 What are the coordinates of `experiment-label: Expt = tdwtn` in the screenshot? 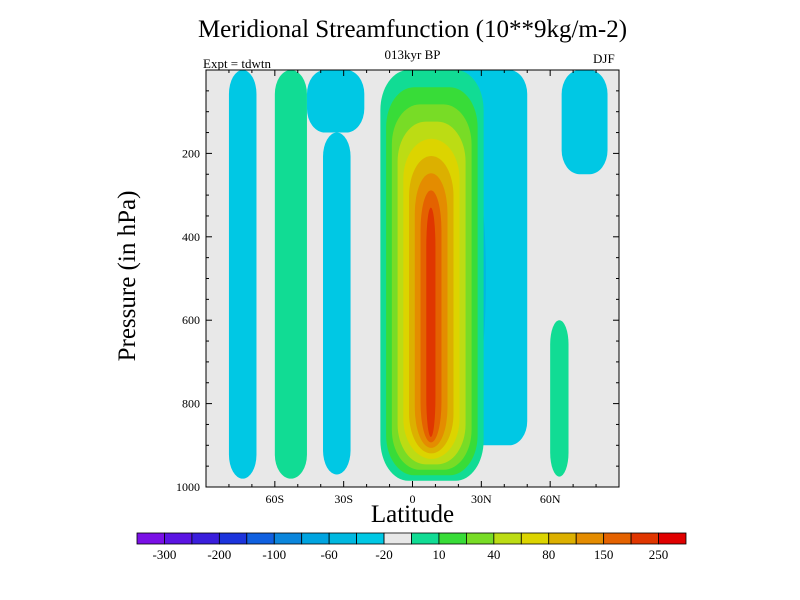 It's located at (237, 63).